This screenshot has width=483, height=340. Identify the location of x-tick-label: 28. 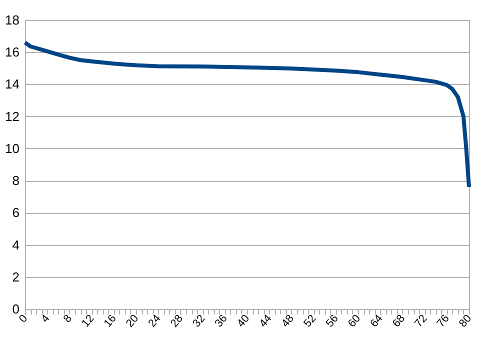
(177, 321).